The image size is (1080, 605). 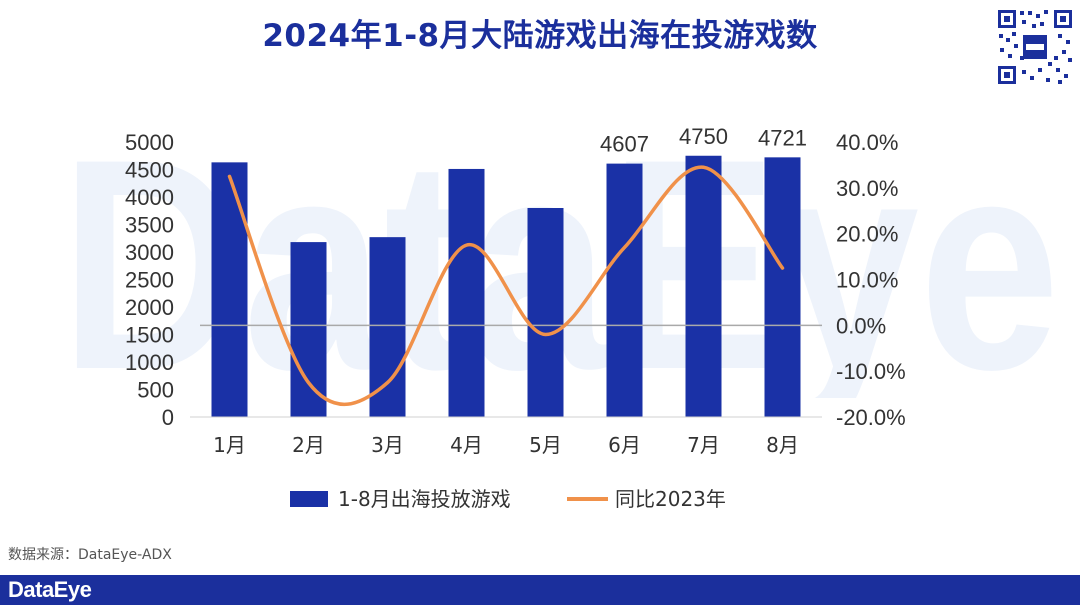 What do you see at coordinates (861, 325) in the screenshot?
I see `right-axis-tick: 0.0%` at bounding box center [861, 325].